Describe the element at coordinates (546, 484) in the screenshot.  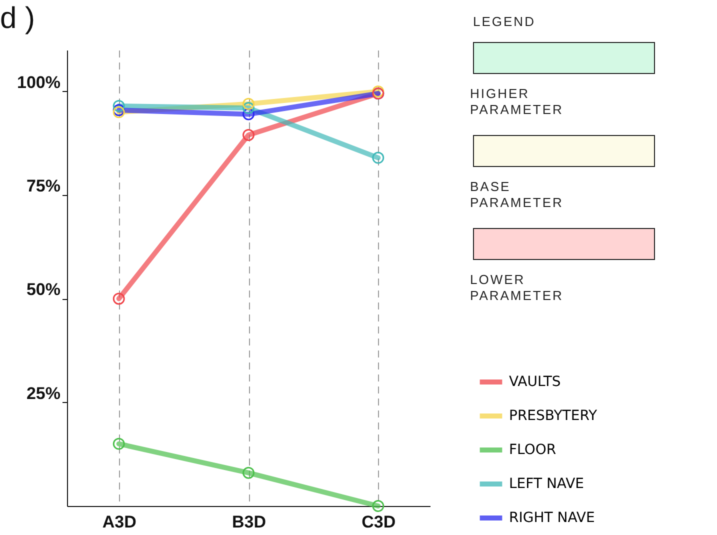
I see `legend-label: LEFT NAVE` at that location.